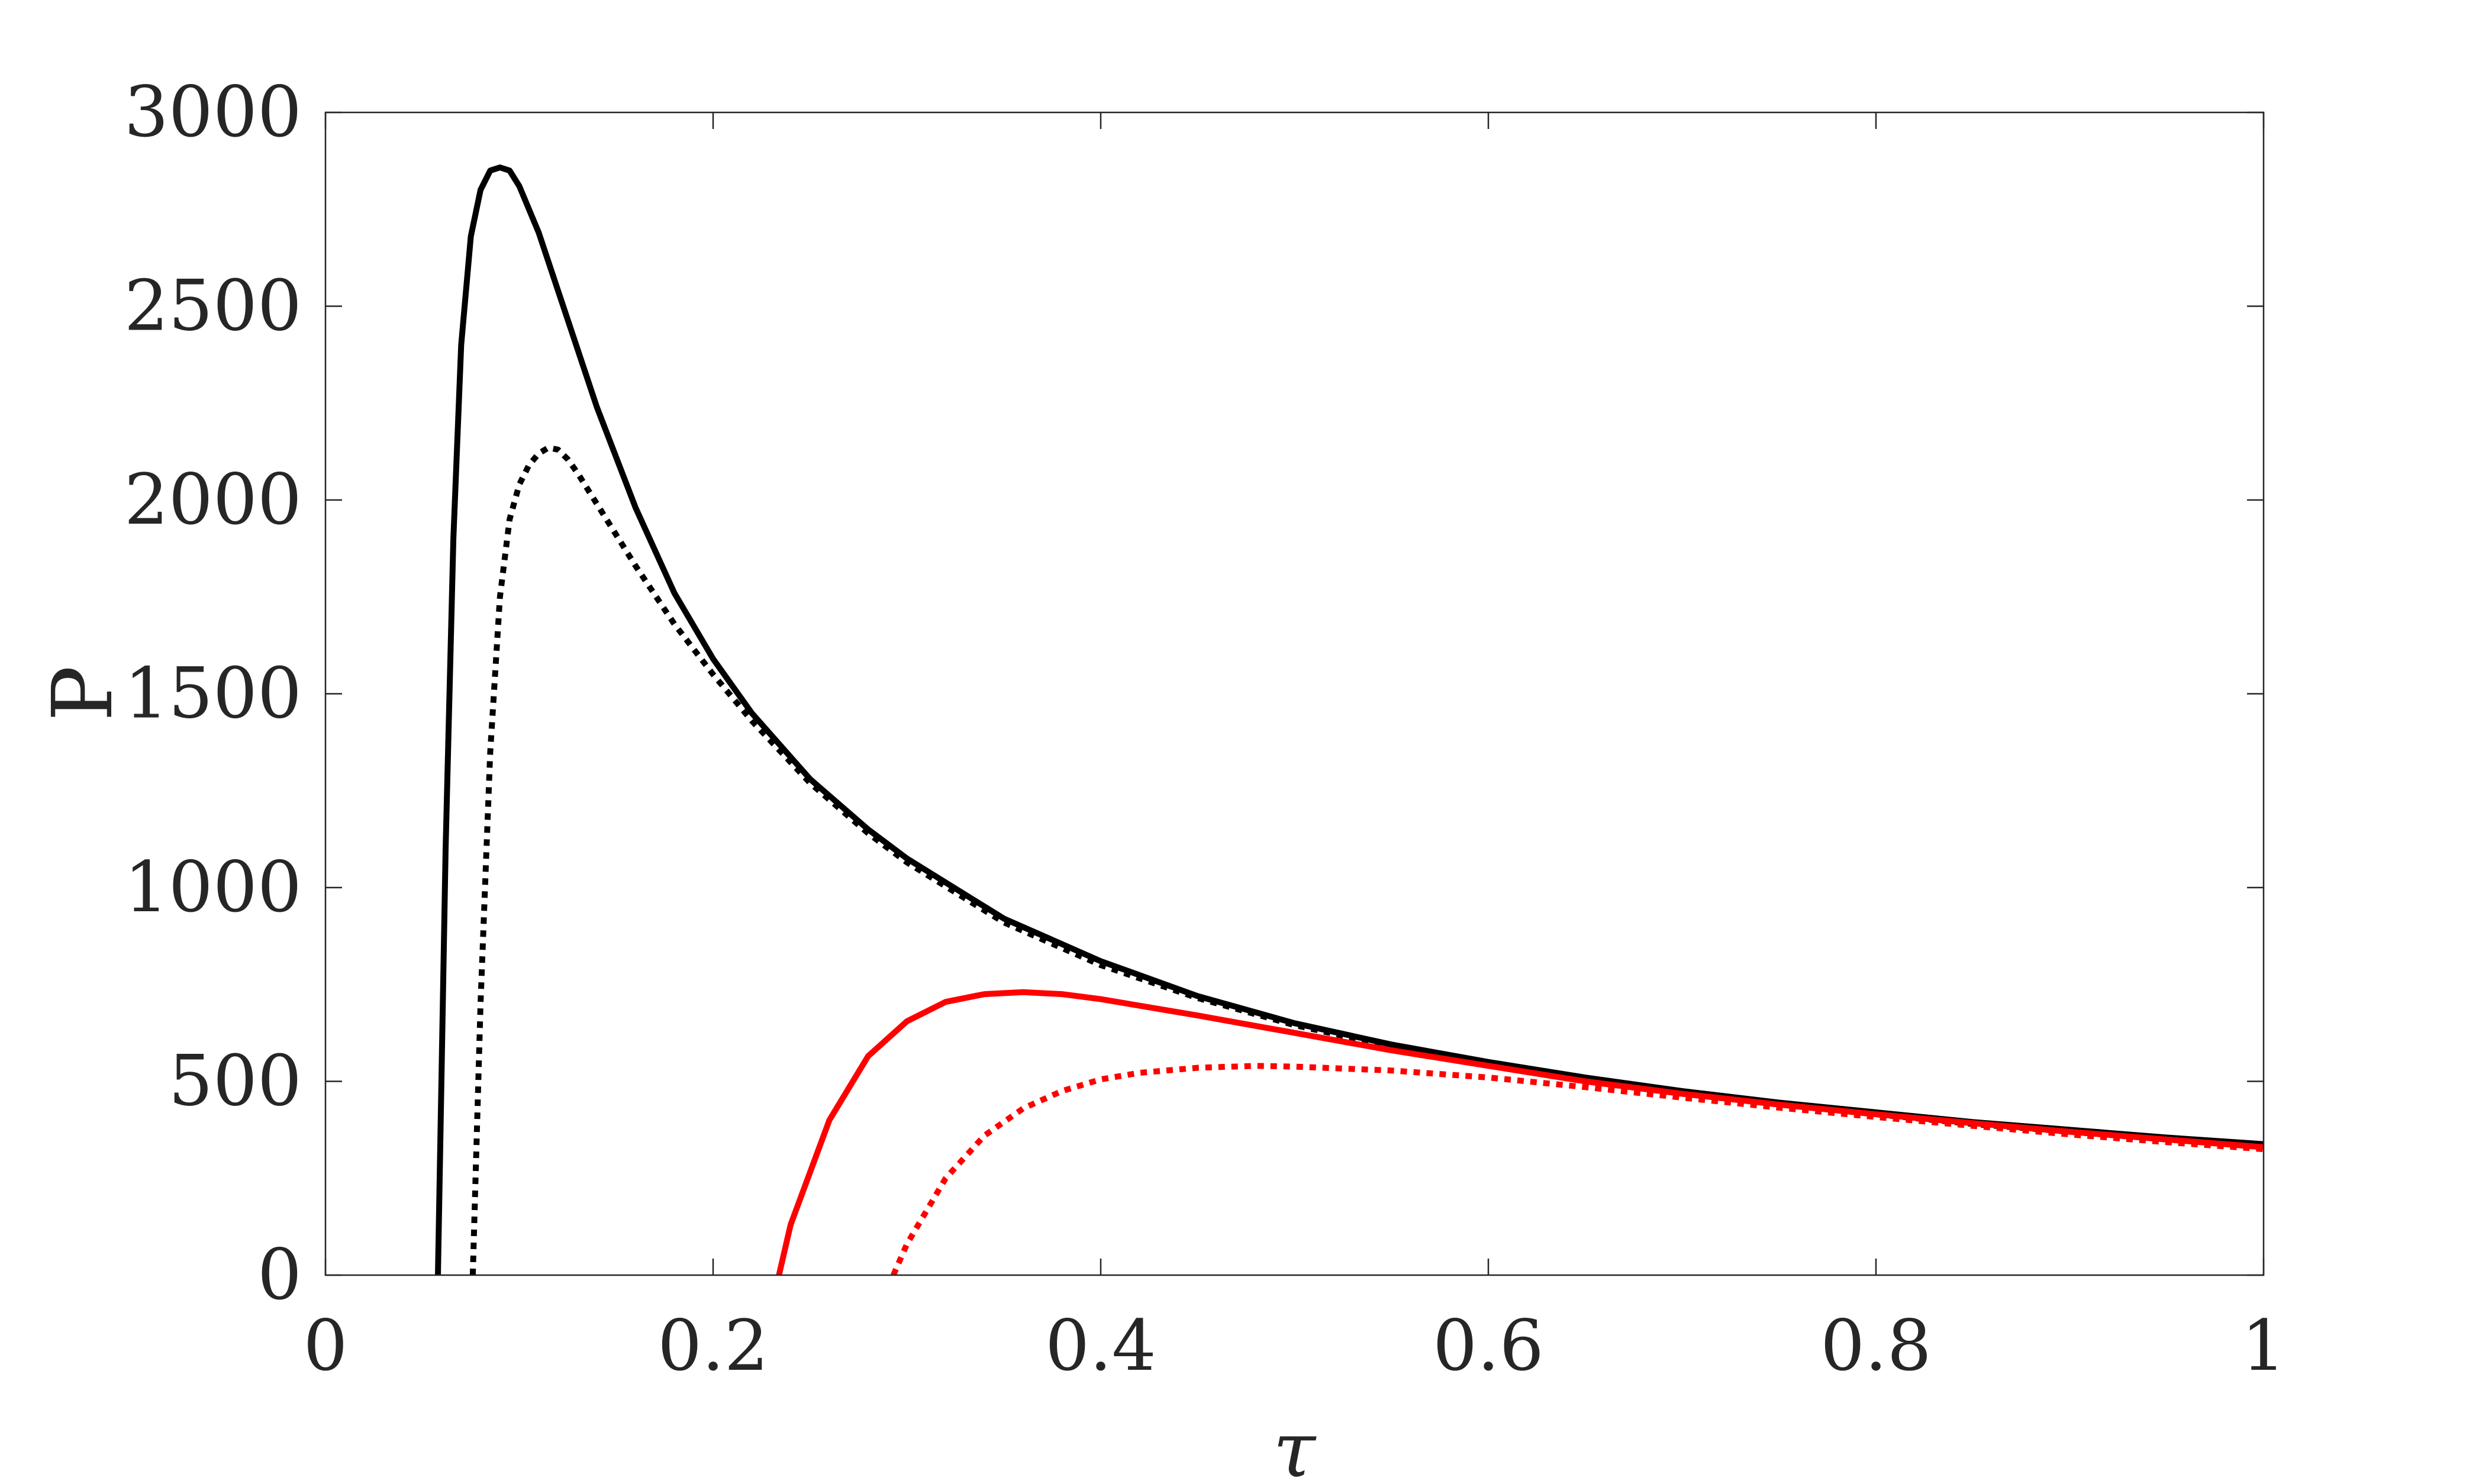  Describe the element at coordinates (1876, 1346) in the screenshot. I see `x-tick-label: 0.8` at that location.